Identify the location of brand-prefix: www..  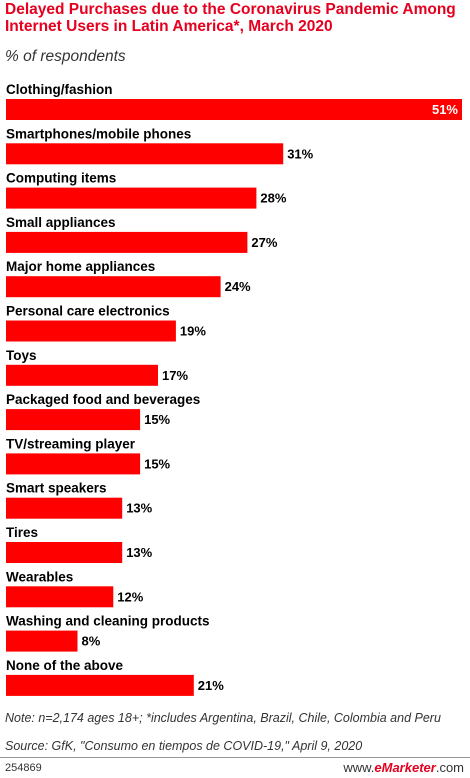
(359, 767).